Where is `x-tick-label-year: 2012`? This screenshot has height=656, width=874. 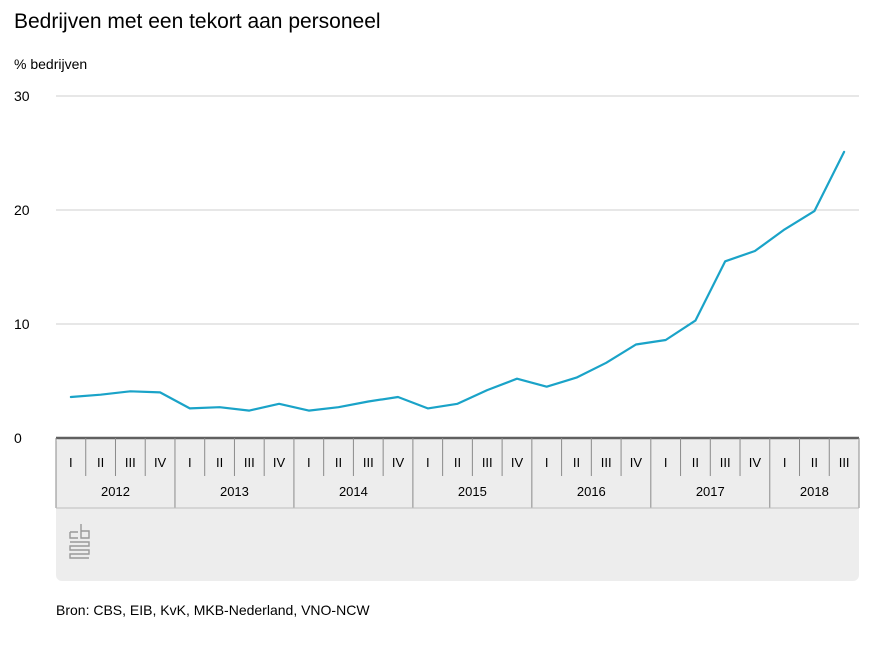 x-tick-label-year: 2012 is located at coordinates (115, 491).